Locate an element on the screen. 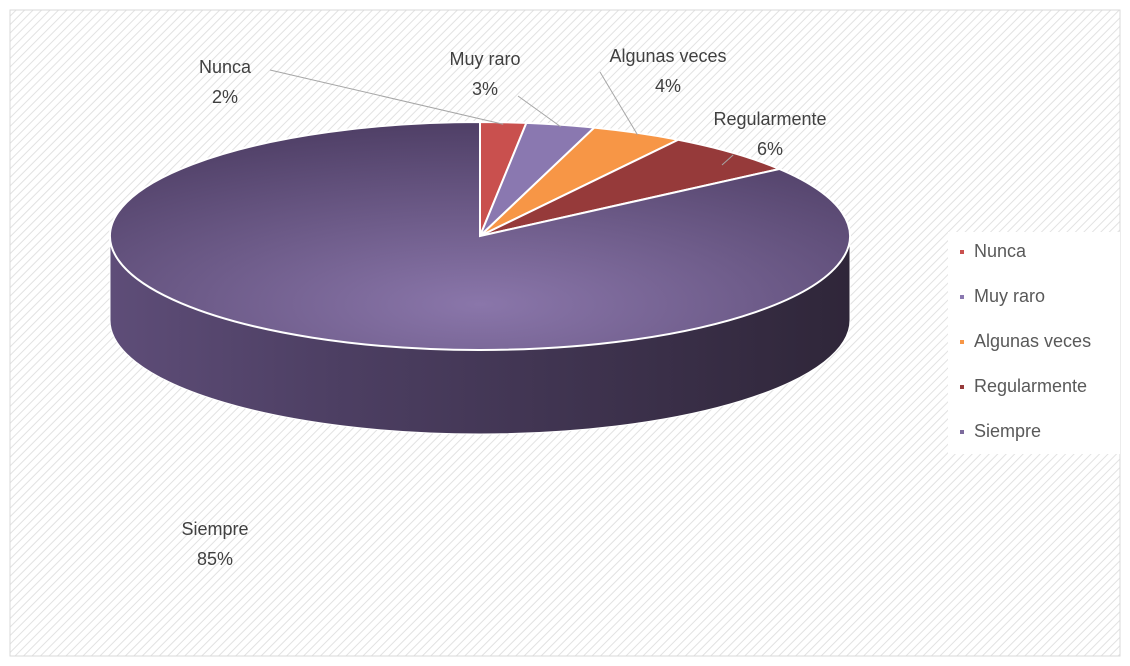 The width and height of the screenshot is (1130, 666). data-label-name: Muy raro is located at coordinates (484, 59).